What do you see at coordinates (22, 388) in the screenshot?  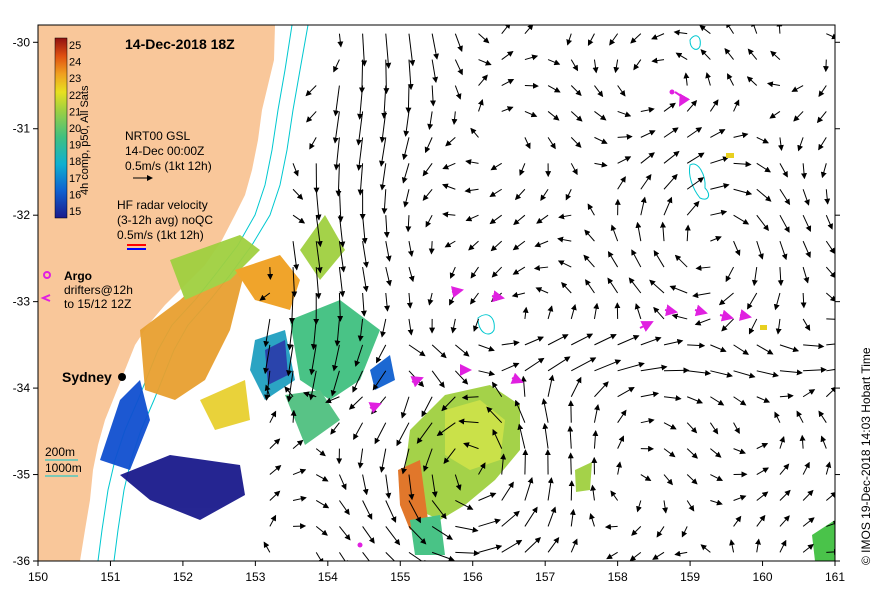 I see `lat-tick-label: -34` at bounding box center [22, 388].